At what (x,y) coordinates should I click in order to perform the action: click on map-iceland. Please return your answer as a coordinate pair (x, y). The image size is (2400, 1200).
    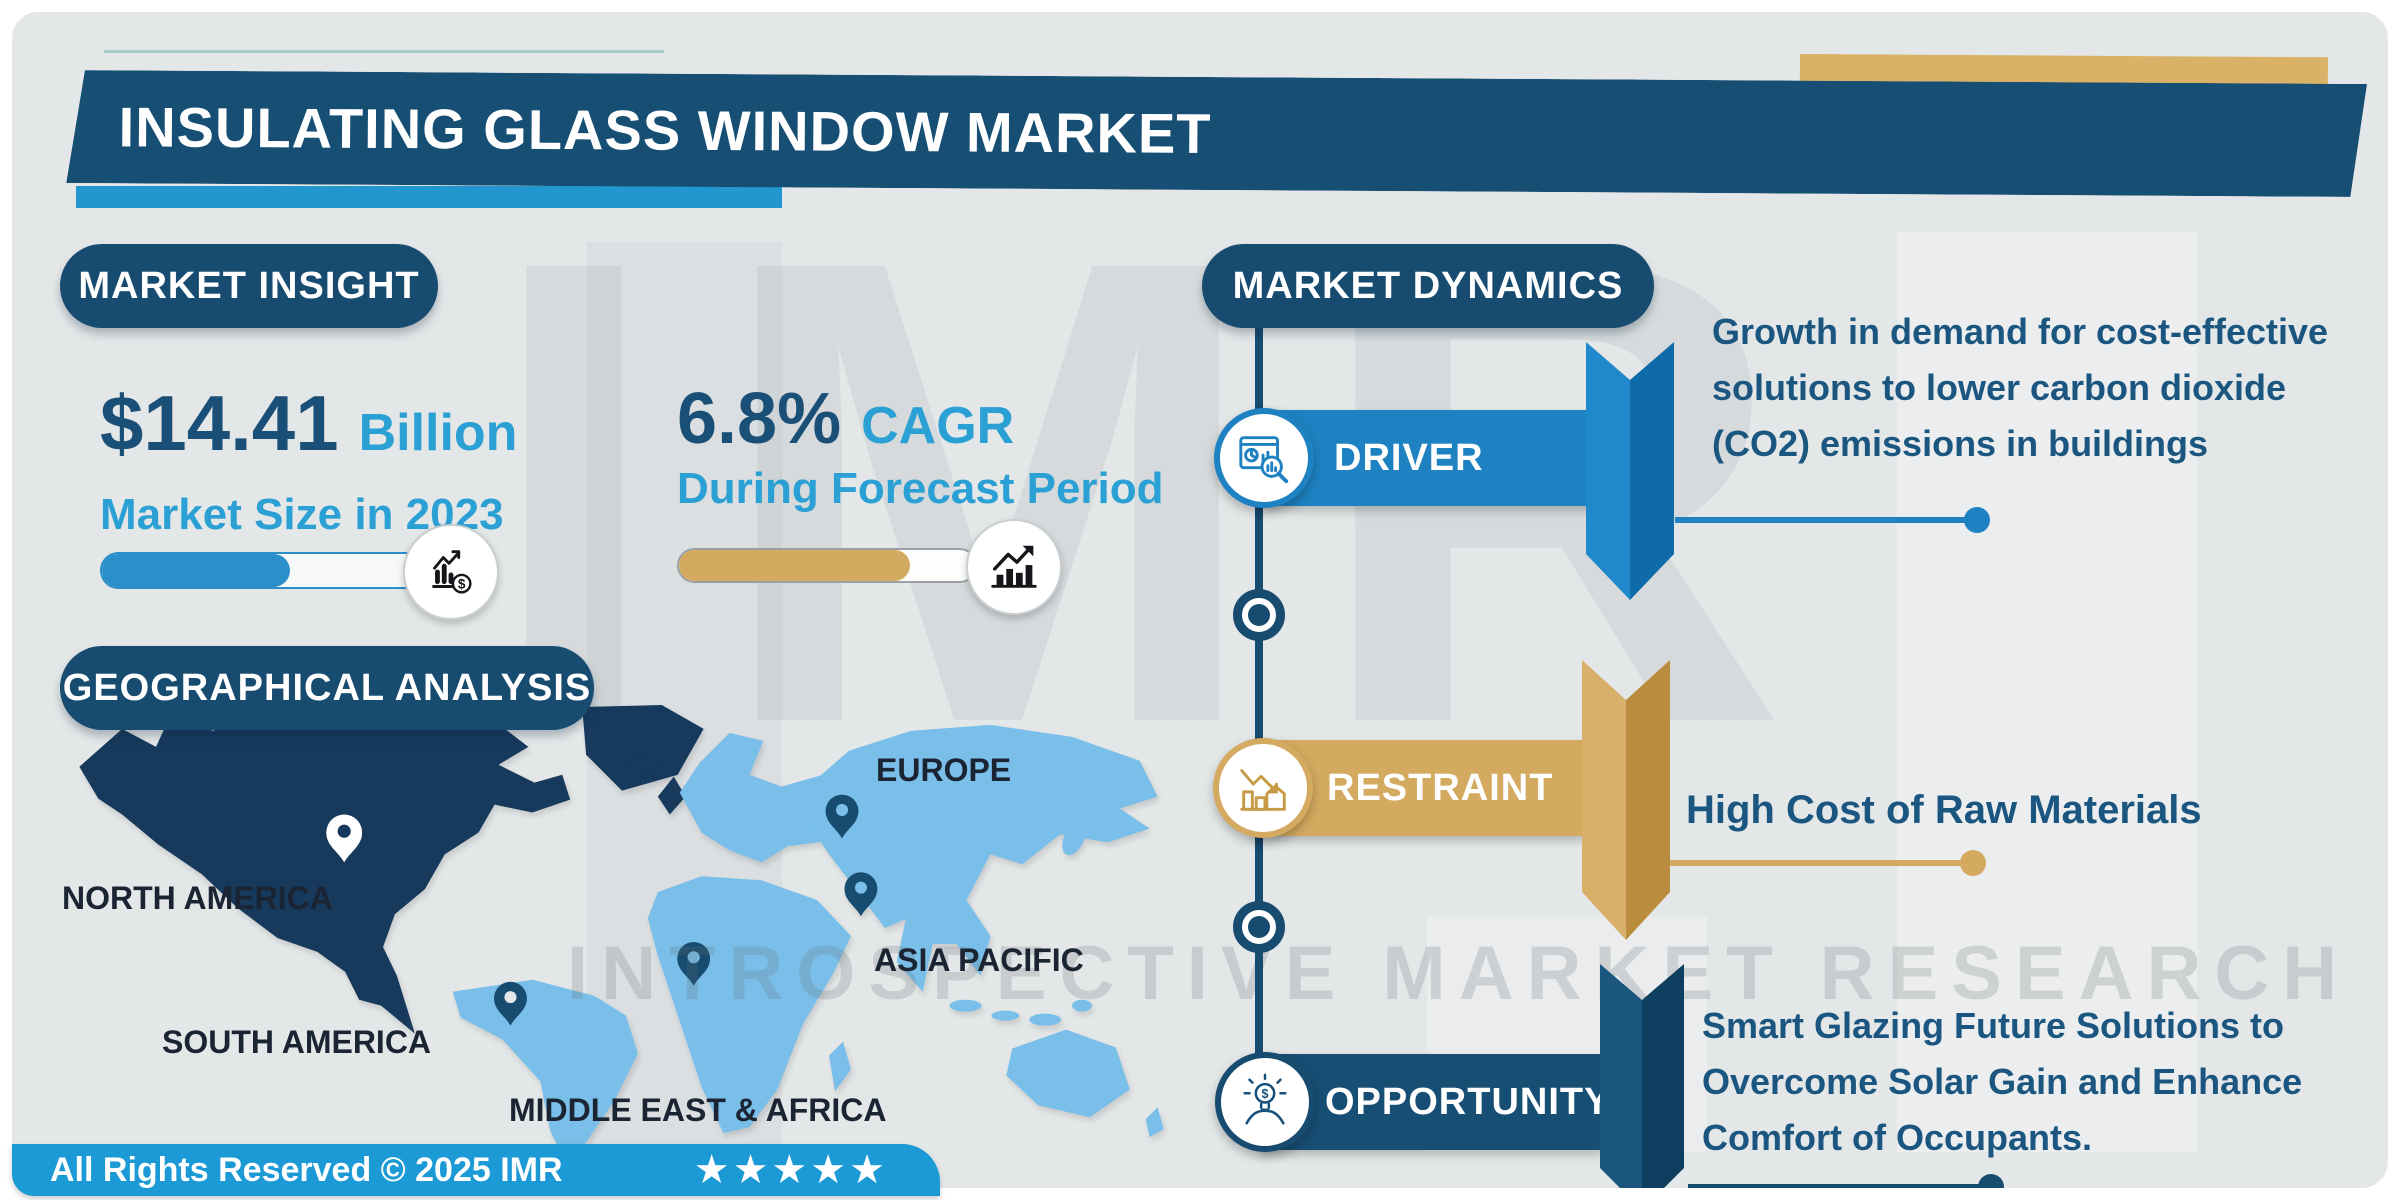
    Looking at the image, I should click on (642, 763).